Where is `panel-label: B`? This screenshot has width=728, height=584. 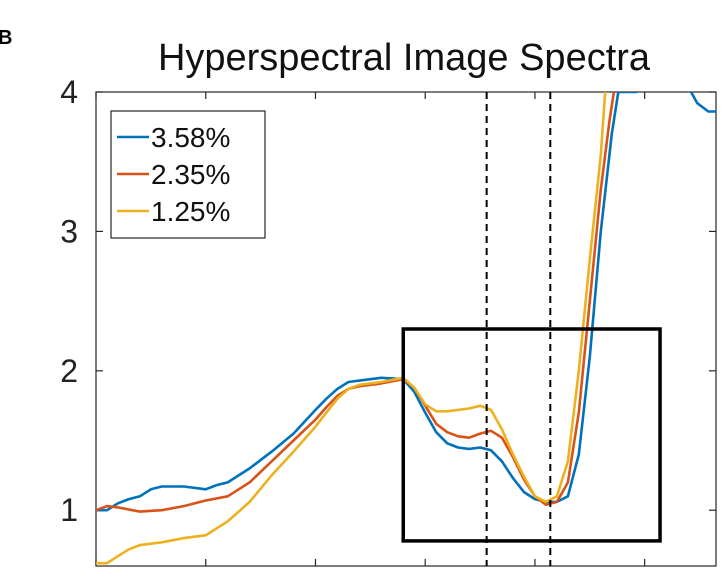 panel-label: B is located at coordinates (6, 38).